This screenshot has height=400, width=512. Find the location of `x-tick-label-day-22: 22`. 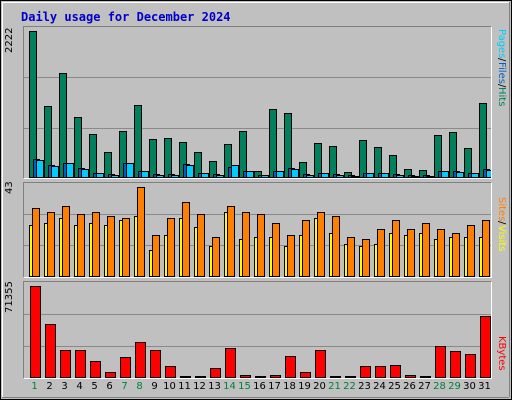

x-tick-label-day-22: 22 is located at coordinates (349, 386).